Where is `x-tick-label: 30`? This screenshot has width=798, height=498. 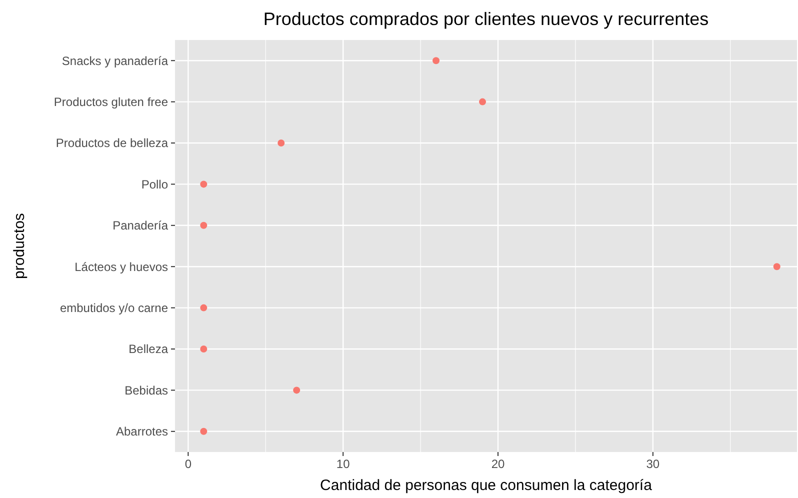
x-tick-label: 30 is located at coordinates (653, 464).